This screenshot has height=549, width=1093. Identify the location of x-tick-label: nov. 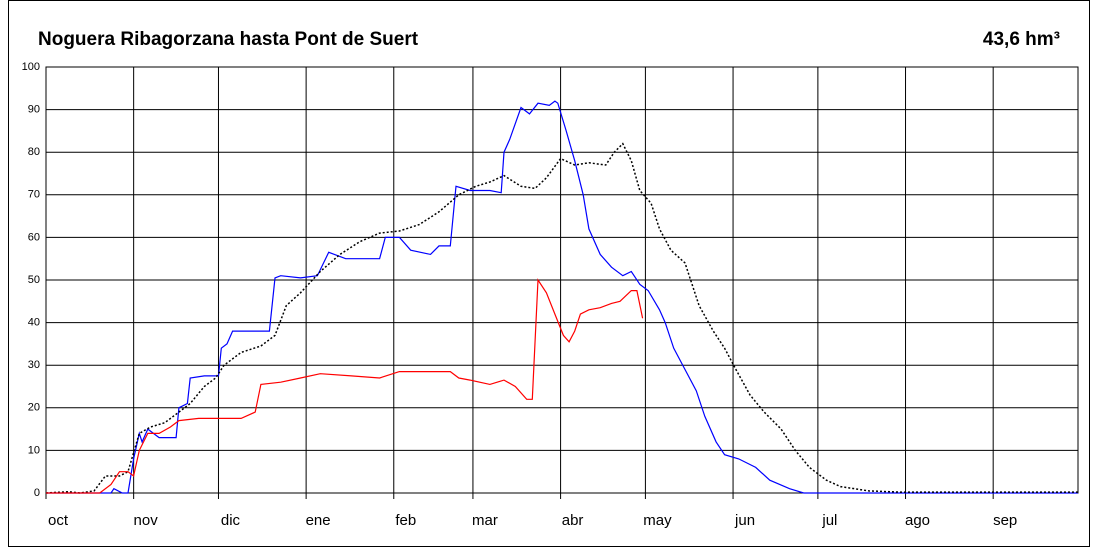
(146, 520).